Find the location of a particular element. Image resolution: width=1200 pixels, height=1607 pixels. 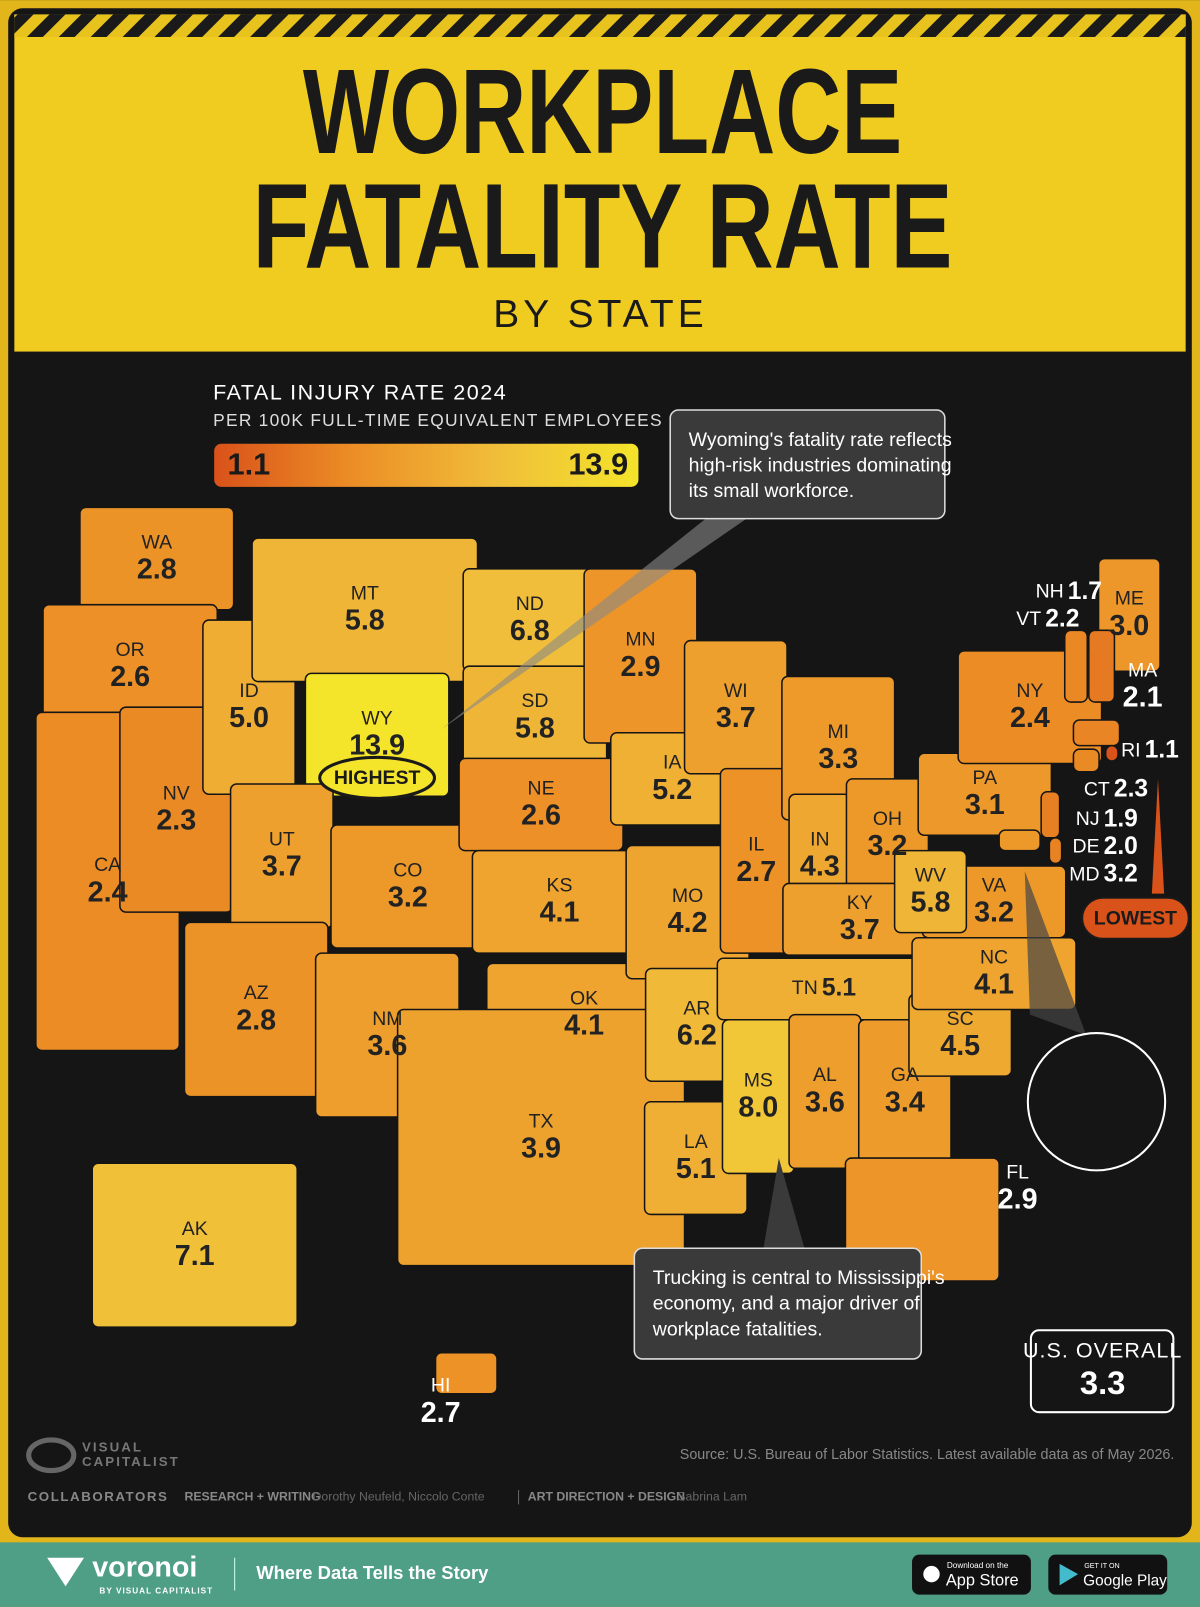

state-code: ID is located at coordinates (248, 691).